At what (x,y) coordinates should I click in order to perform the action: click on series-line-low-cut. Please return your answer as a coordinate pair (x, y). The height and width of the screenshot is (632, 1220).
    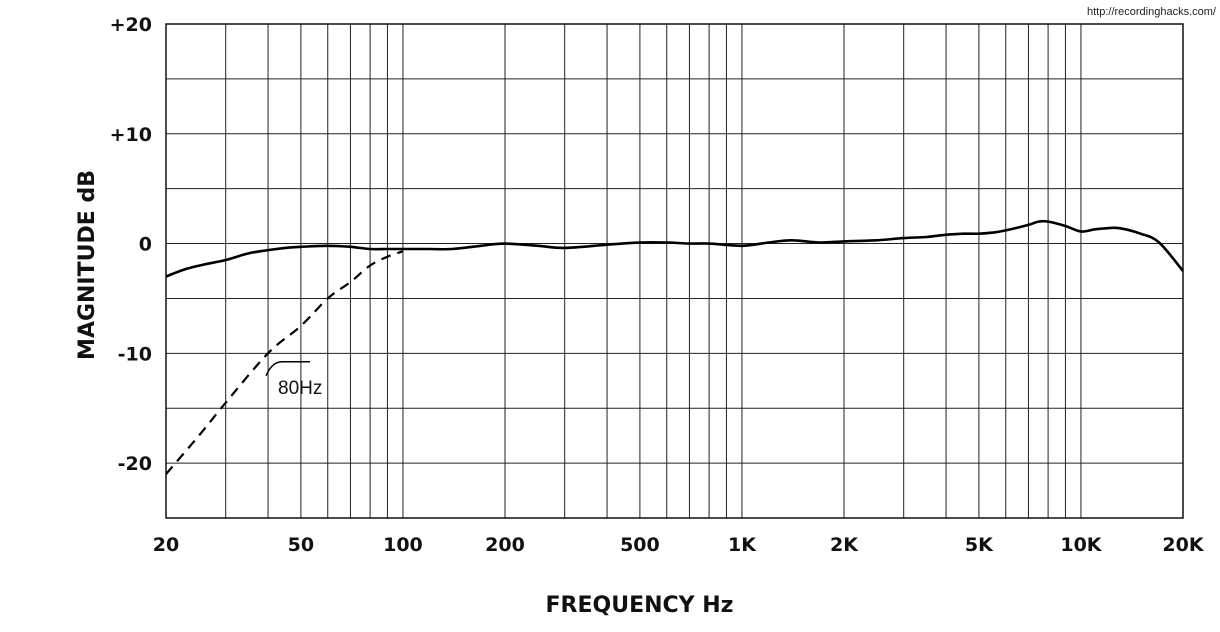
    Looking at the image, I should click on (284, 362).